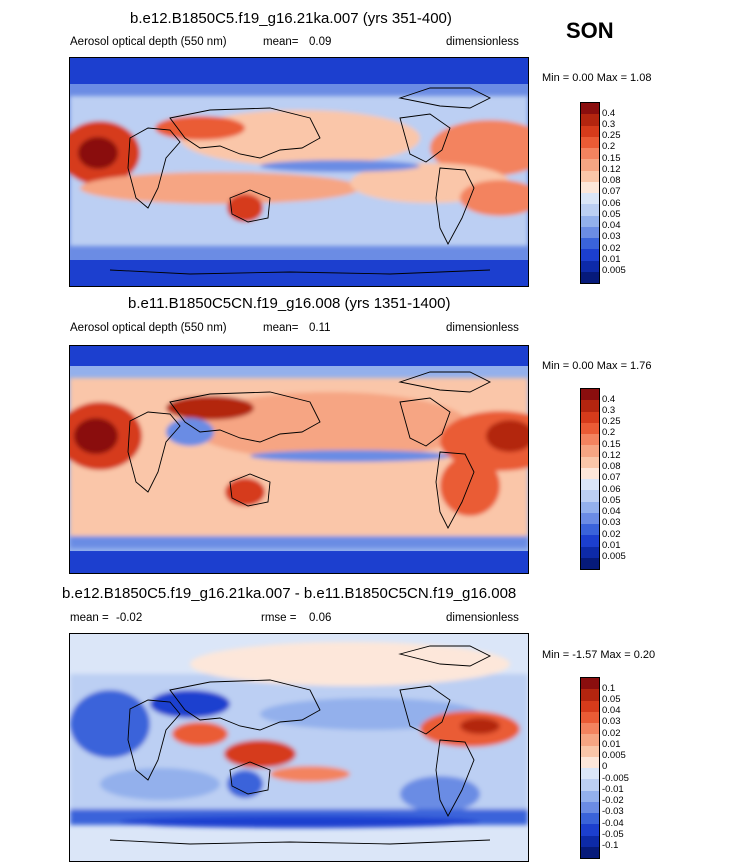 The width and height of the screenshot is (733, 866). Describe the element at coordinates (320, 328) in the screenshot. I see `panel2-mean-value: 0.11` at that location.